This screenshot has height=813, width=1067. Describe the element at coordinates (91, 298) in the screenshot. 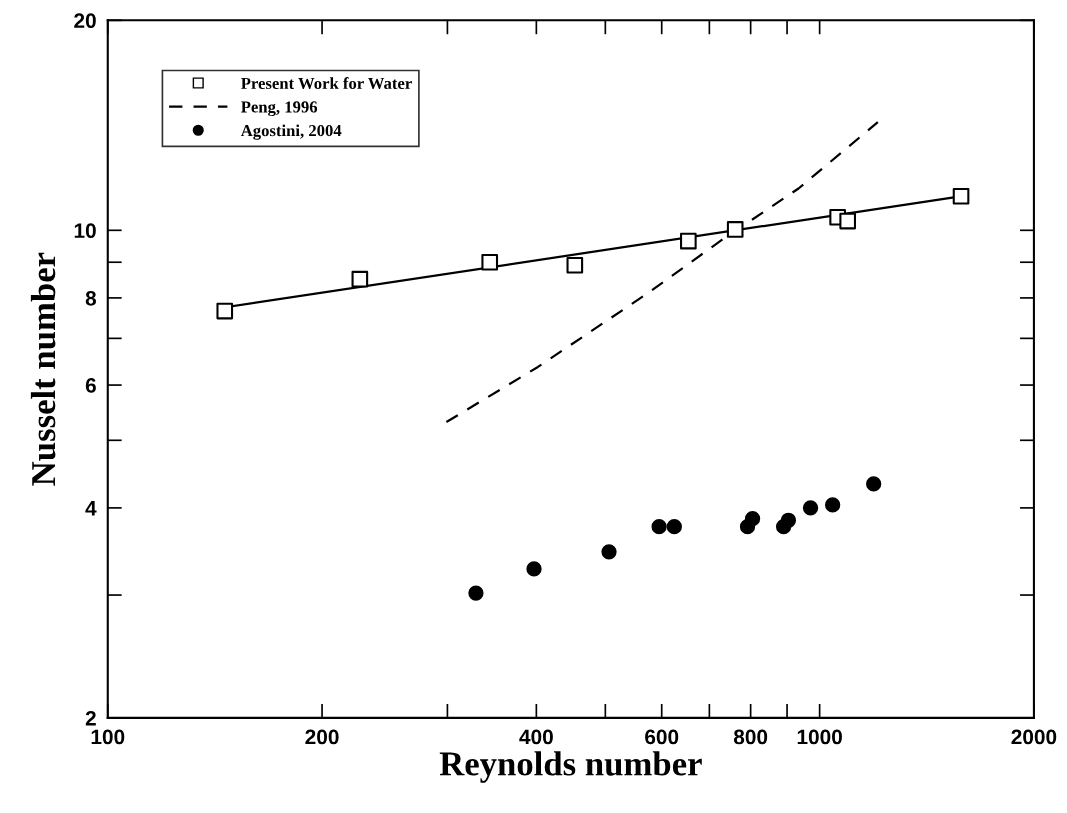

I see `y-tick-label: 8` at that location.